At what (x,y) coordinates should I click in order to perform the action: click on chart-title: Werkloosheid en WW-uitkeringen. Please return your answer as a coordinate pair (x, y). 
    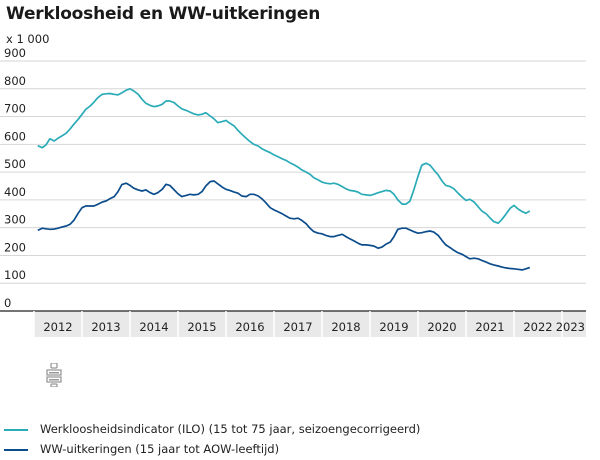
    Looking at the image, I should click on (163, 14).